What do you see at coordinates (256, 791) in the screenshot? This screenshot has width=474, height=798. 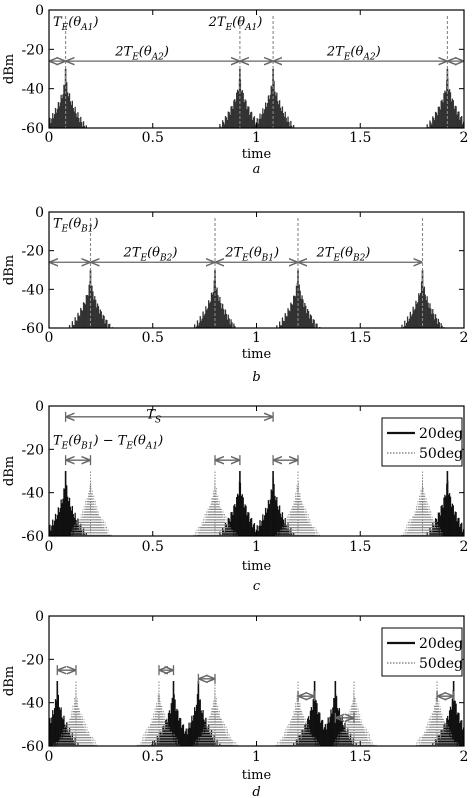 I see `panel-label: d` at bounding box center [256, 791].